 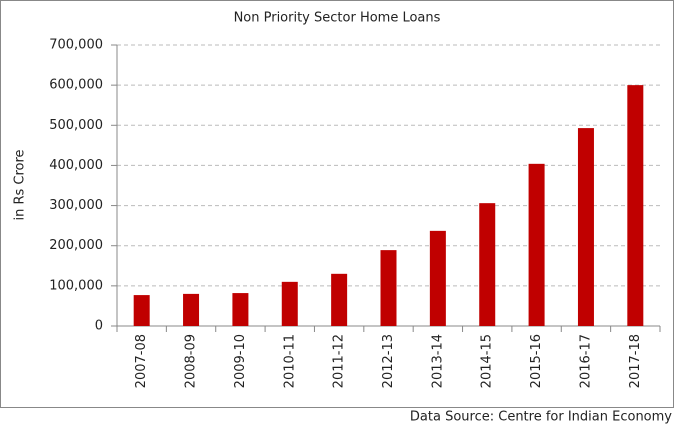 I want to click on y-tick-label: 700,000, so click(x=76, y=45).